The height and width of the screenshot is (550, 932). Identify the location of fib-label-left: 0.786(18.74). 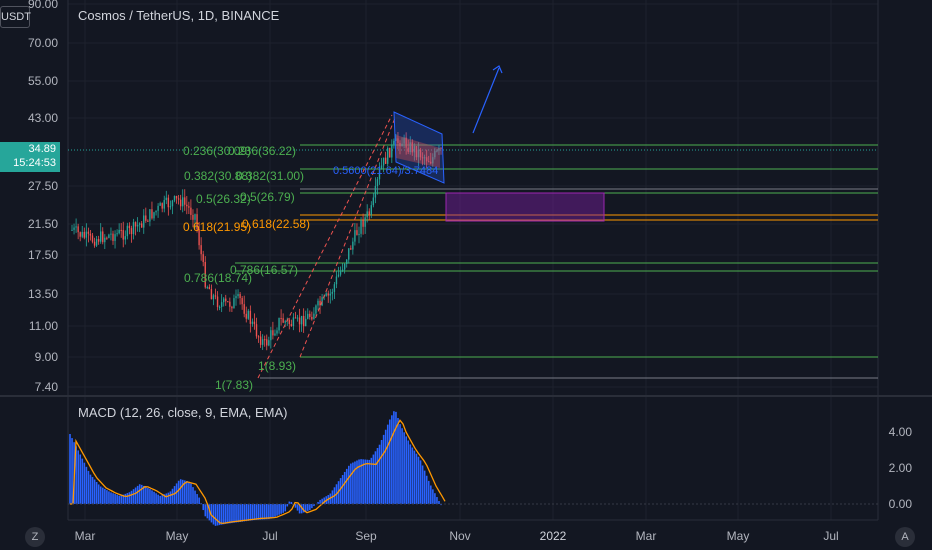
(218, 278).